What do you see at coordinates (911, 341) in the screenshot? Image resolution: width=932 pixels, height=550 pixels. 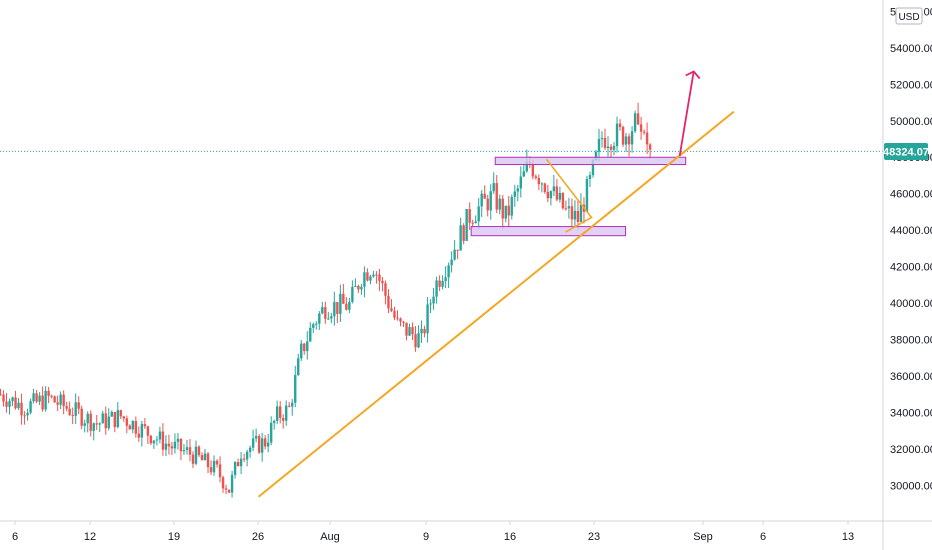 I see `y-tick-label: 38000.00` at bounding box center [911, 341].